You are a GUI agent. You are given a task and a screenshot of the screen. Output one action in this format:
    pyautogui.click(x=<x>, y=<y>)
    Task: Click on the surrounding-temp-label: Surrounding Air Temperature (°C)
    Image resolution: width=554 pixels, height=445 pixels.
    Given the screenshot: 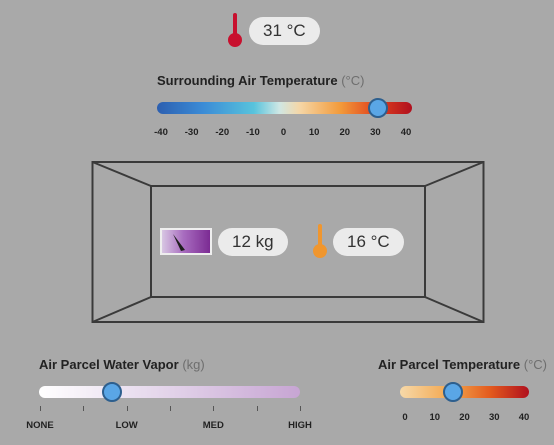 What is the action you would take?
    pyautogui.click(x=261, y=80)
    